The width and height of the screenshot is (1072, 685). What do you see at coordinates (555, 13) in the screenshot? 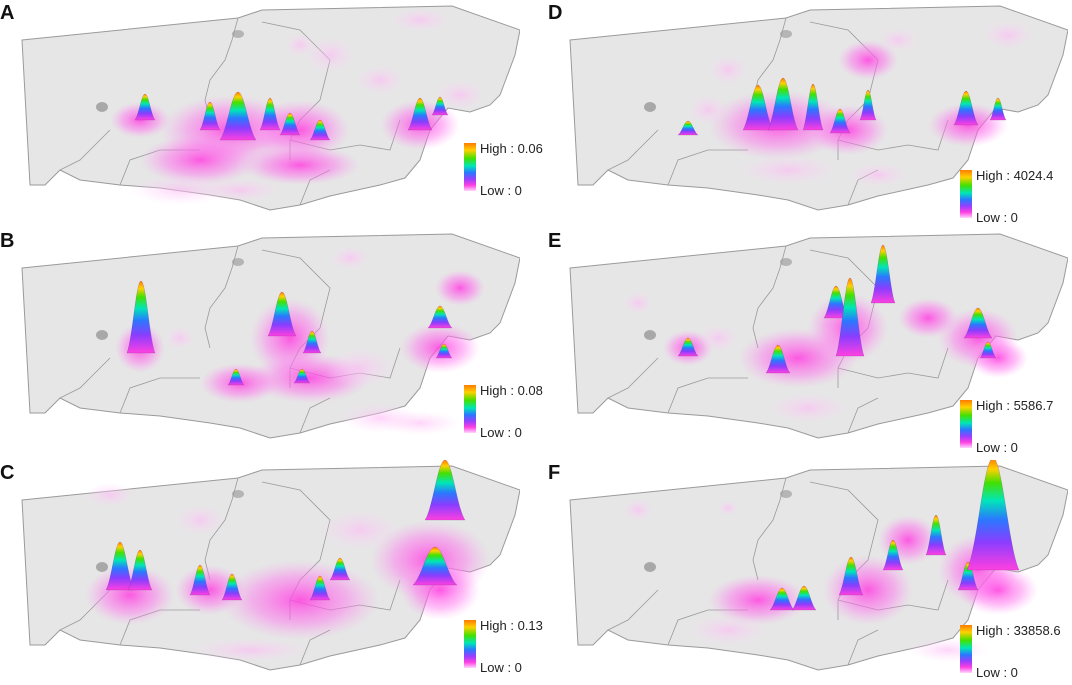
I see `panel-label-d: D` at bounding box center [555, 13].